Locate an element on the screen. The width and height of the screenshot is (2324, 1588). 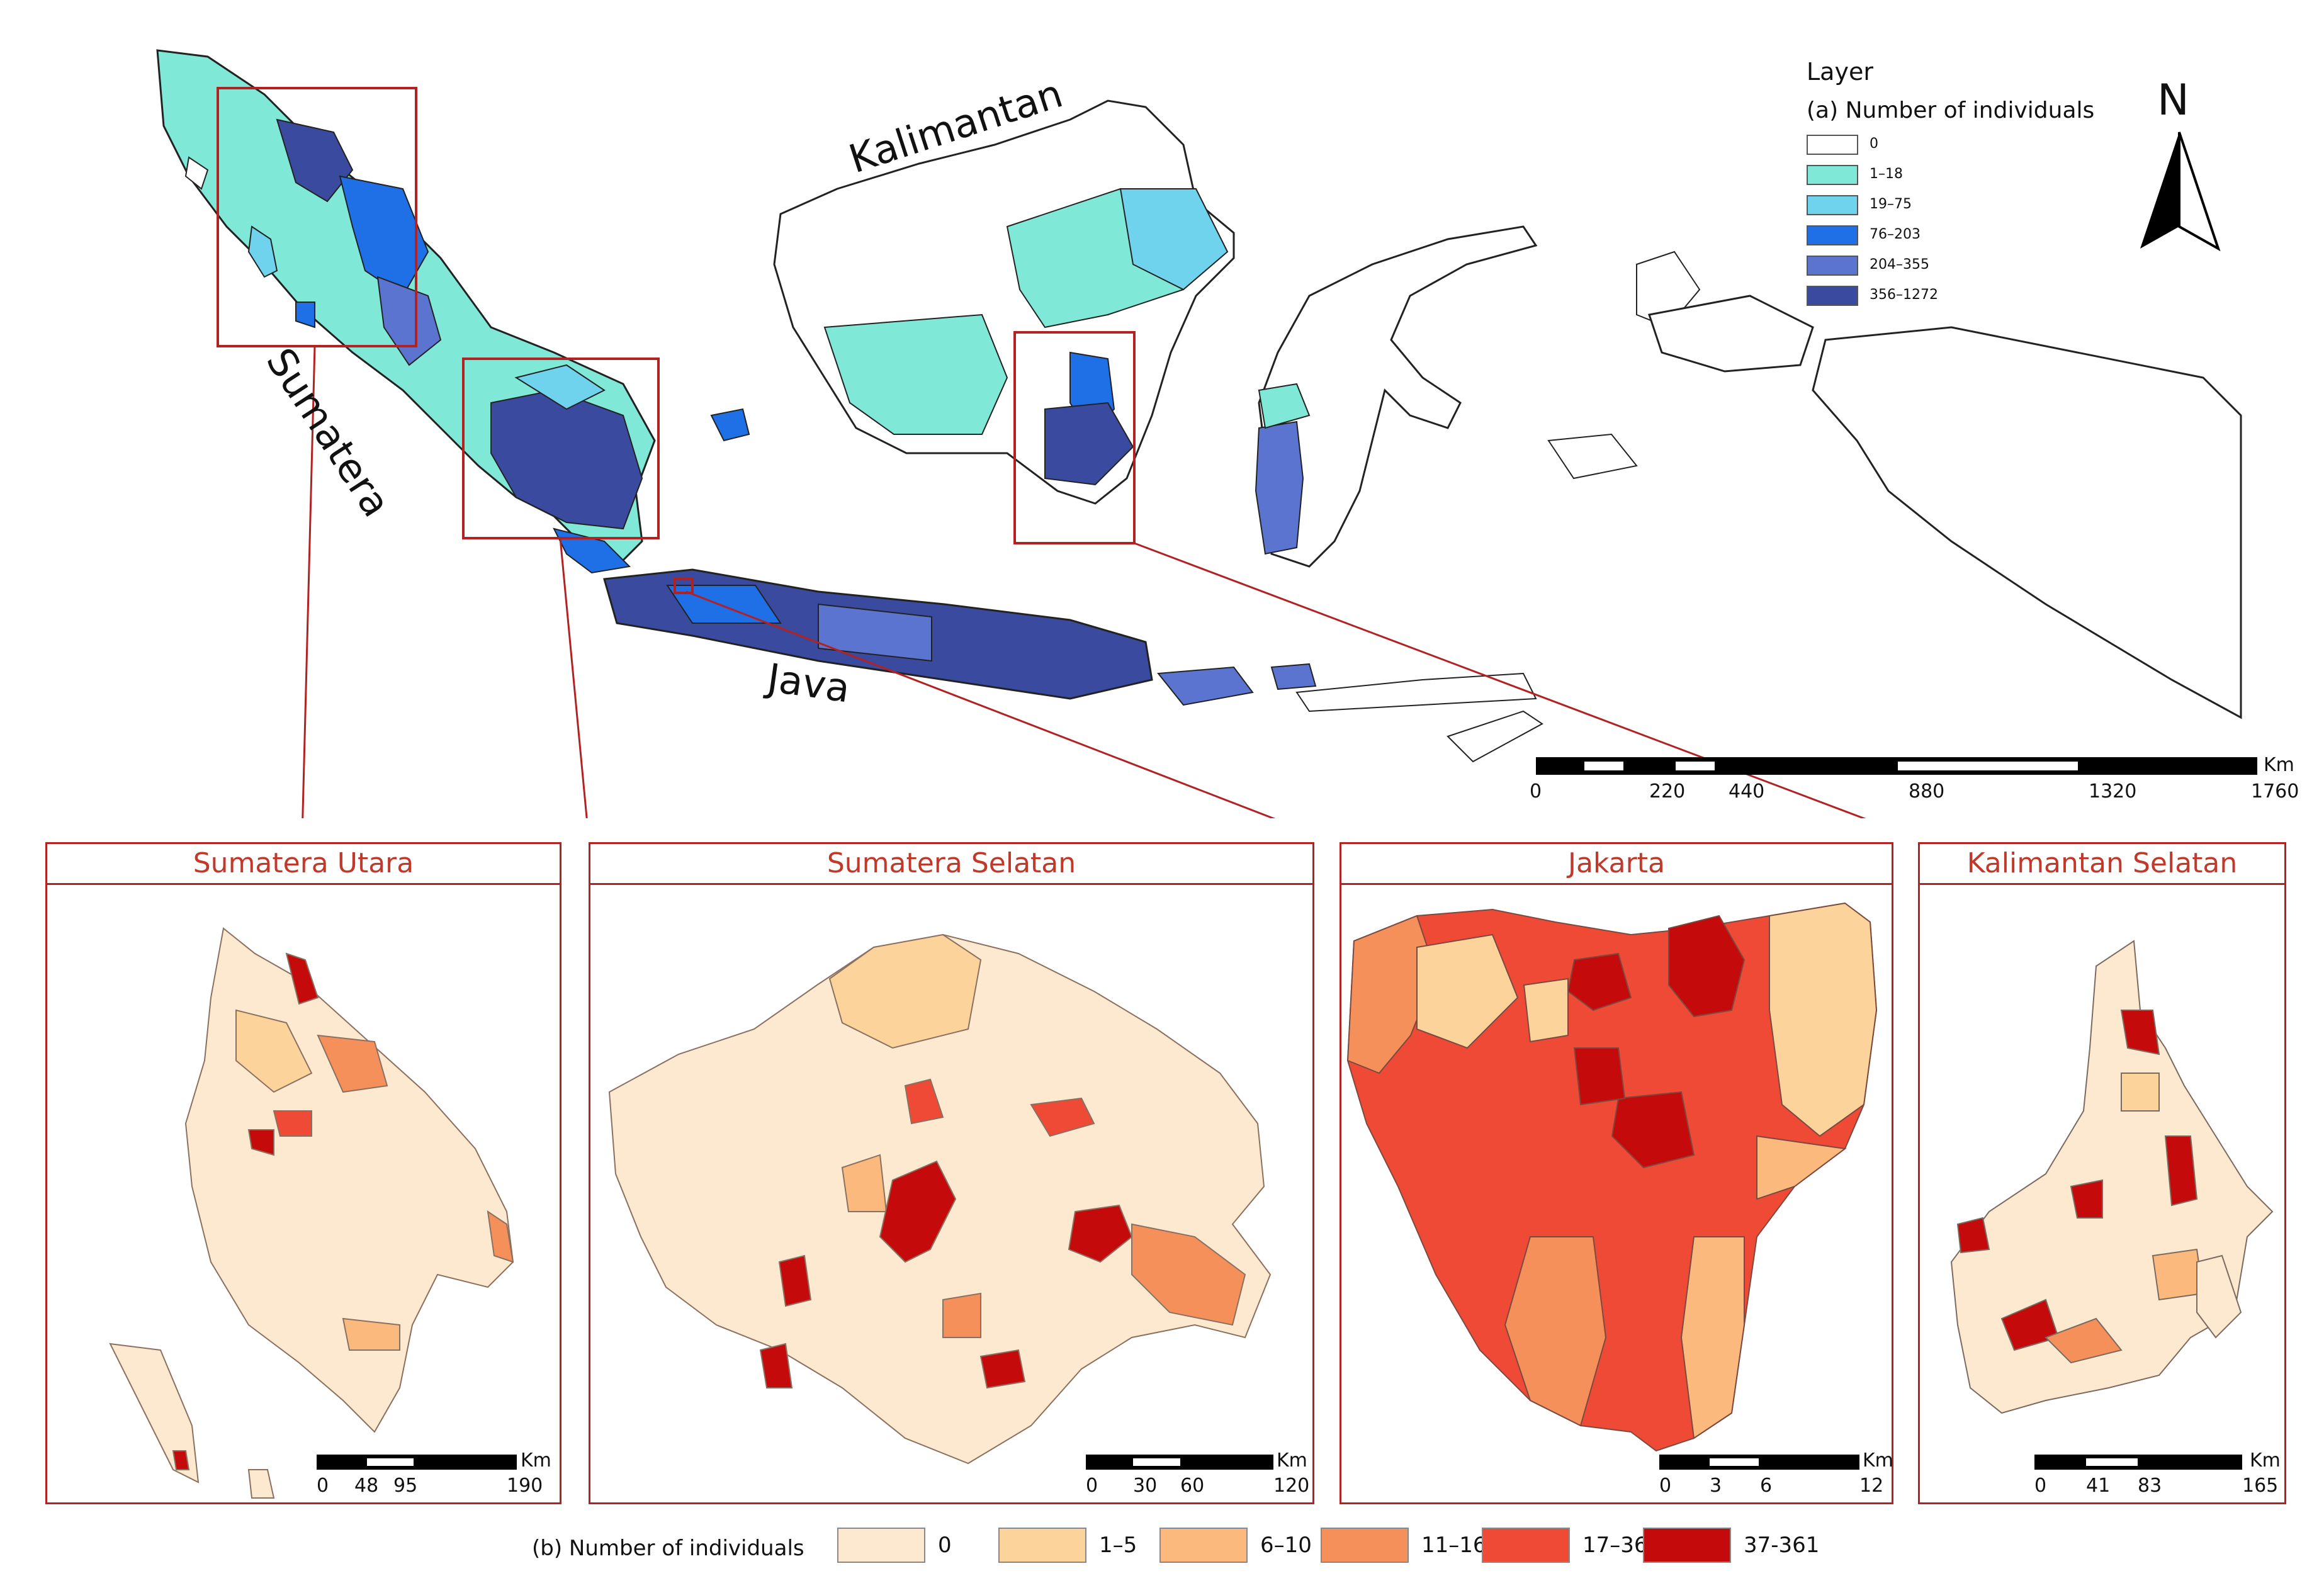
legend-b-item-label: 6–10 is located at coordinates (1286, 1545).